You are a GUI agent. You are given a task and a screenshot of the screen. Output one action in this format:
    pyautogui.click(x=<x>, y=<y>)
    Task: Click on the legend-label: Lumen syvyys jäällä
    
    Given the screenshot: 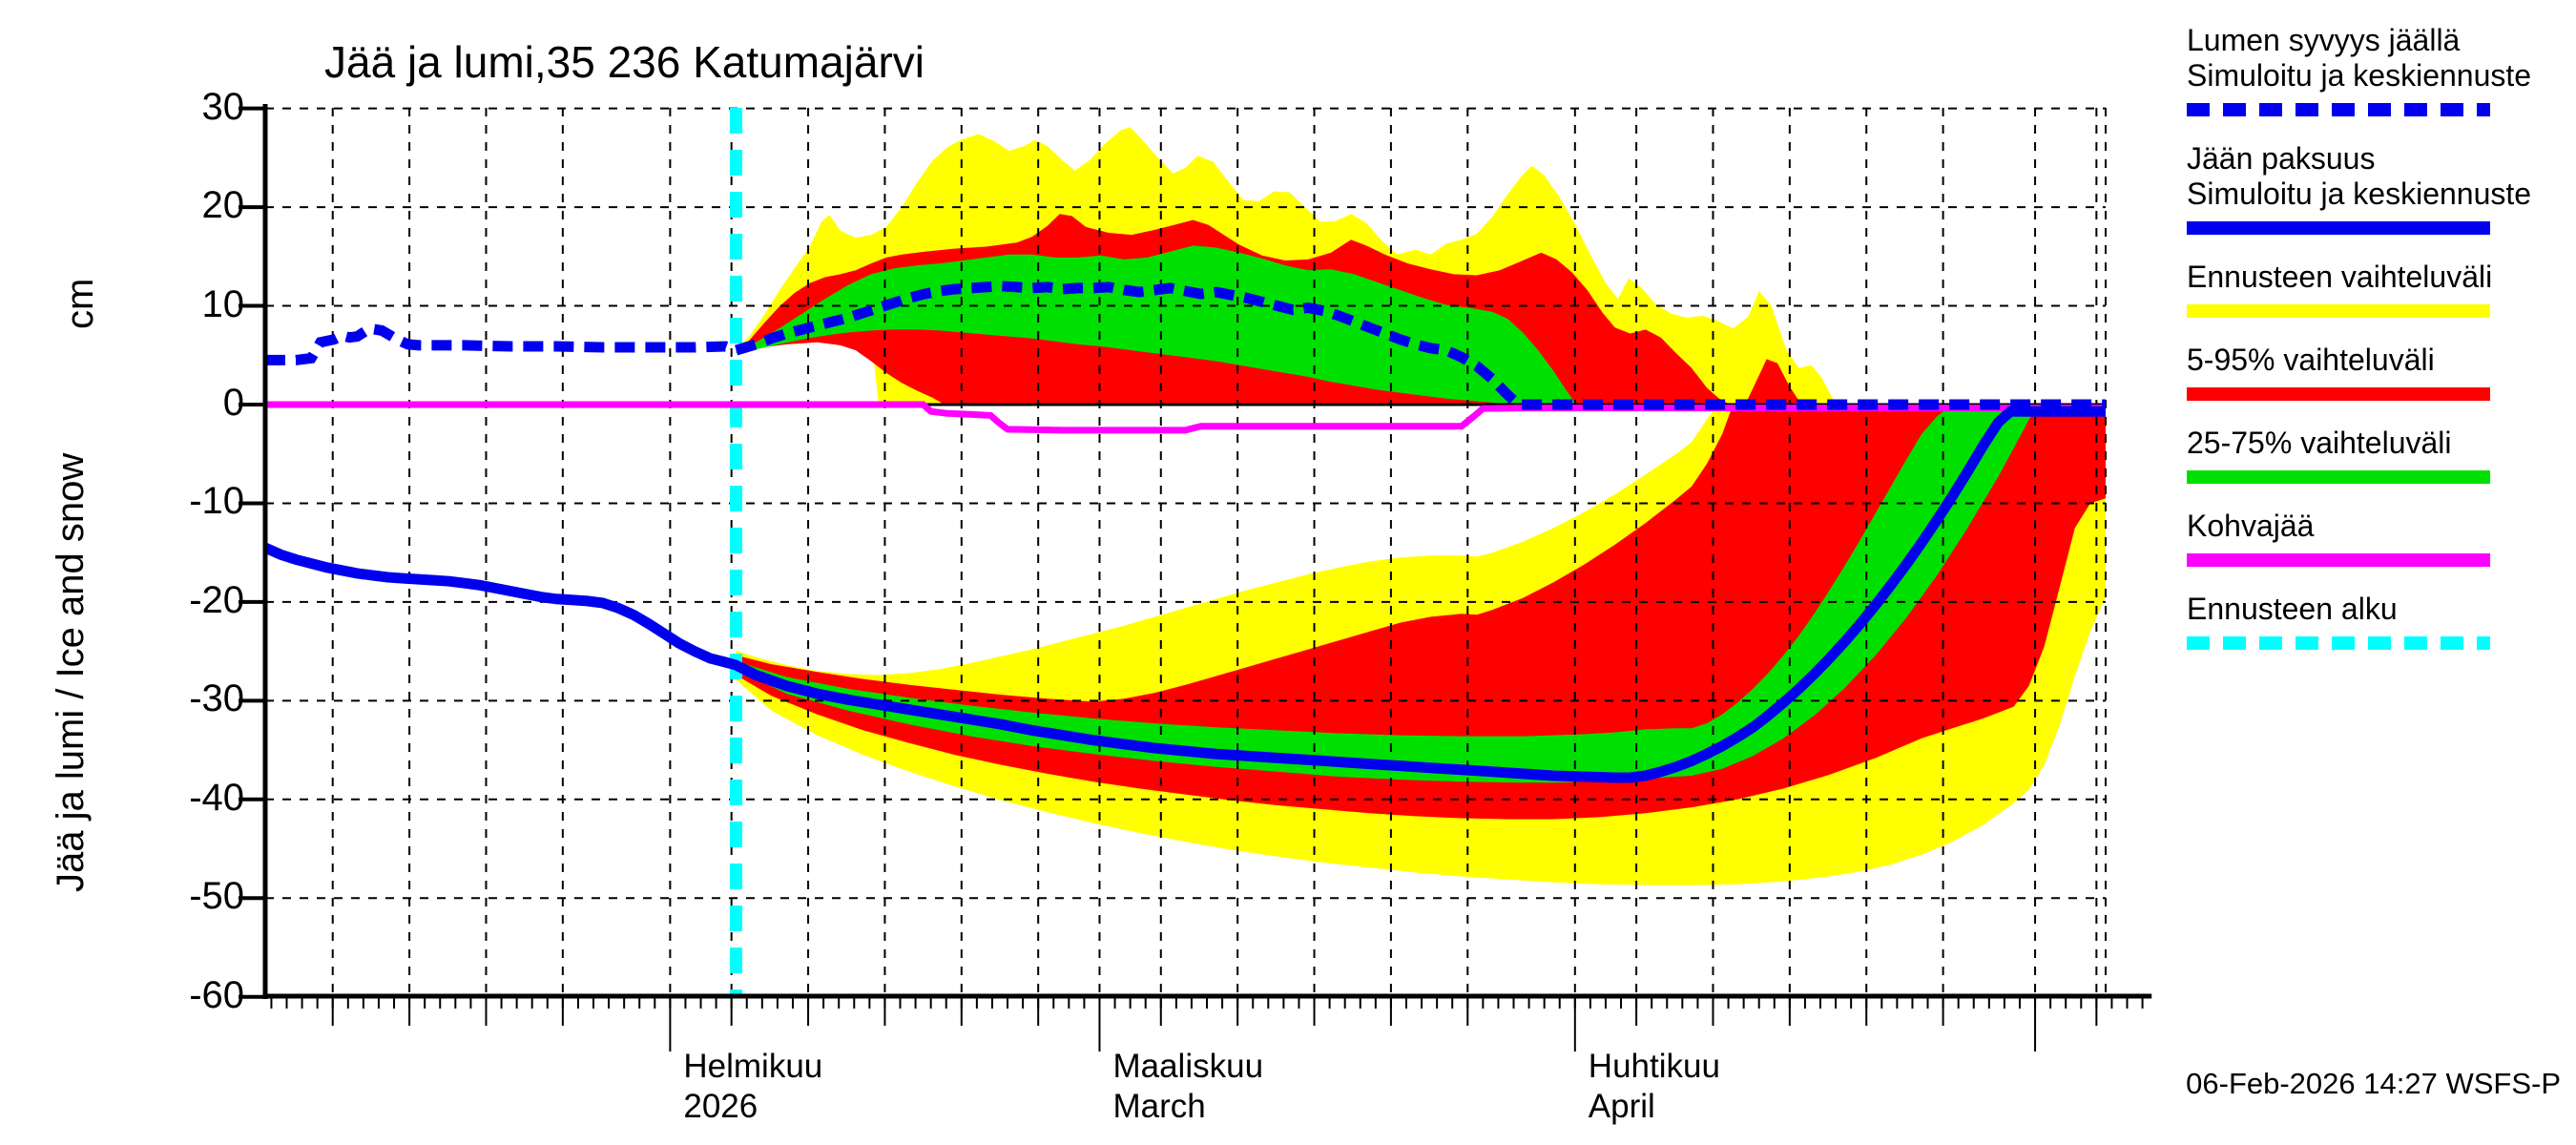 What is the action you would take?
    pyautogui.click(x=2324, y=40)
    